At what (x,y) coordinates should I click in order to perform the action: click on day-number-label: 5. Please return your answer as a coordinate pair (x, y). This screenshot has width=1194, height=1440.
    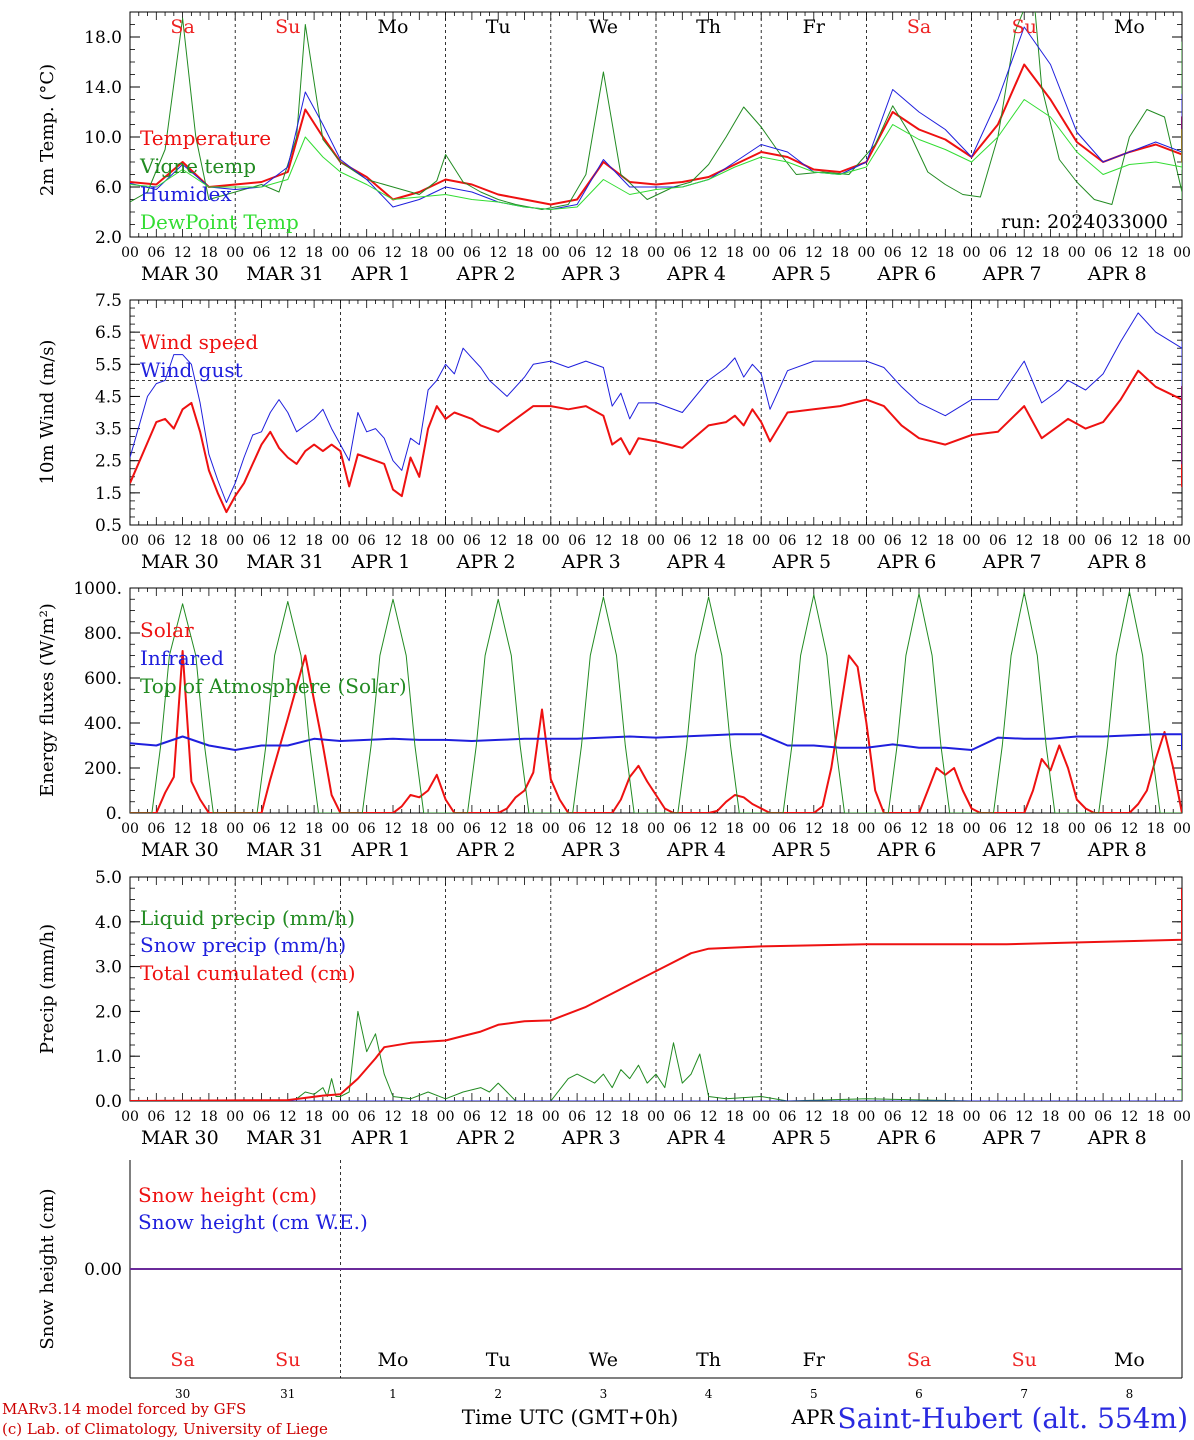
    Looking at the image, I should click on (814, 1394).